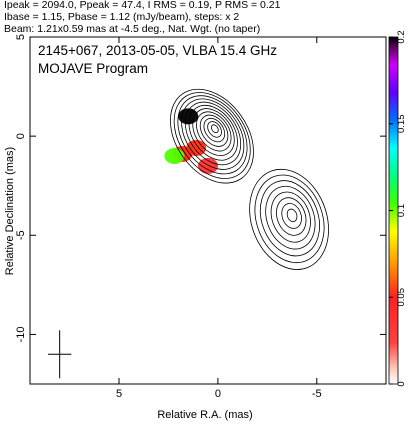  What do you see at coordinates (401, 36) in the screenshot?
I see `cb-tick-label-4: 0.2` at bounding box center [401, 36].